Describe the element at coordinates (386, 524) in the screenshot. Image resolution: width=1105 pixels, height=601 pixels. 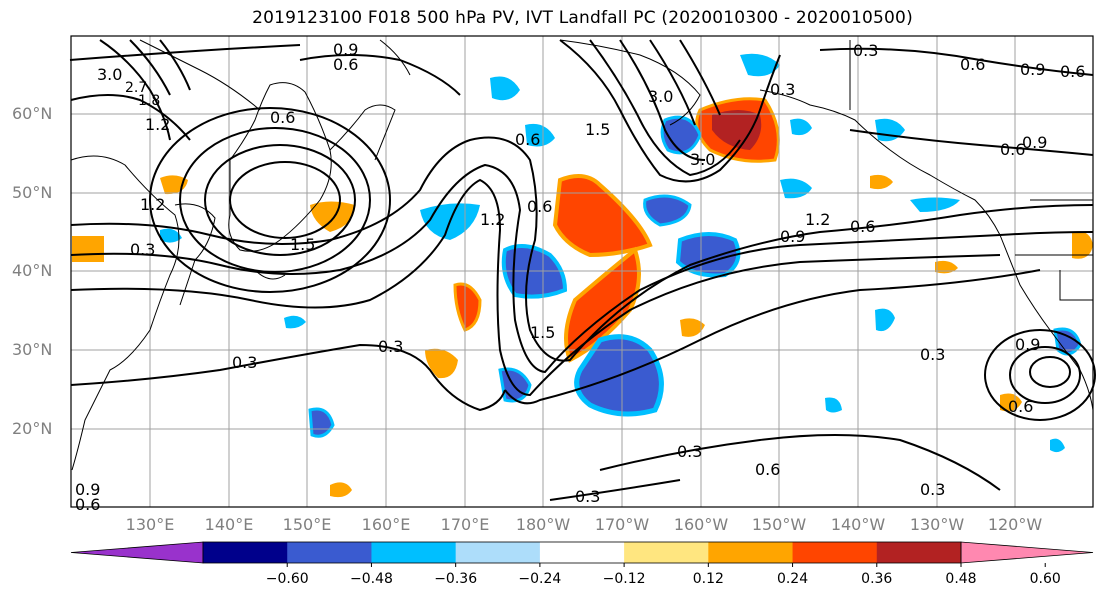
I see `lon-label: 160°E` at that location.